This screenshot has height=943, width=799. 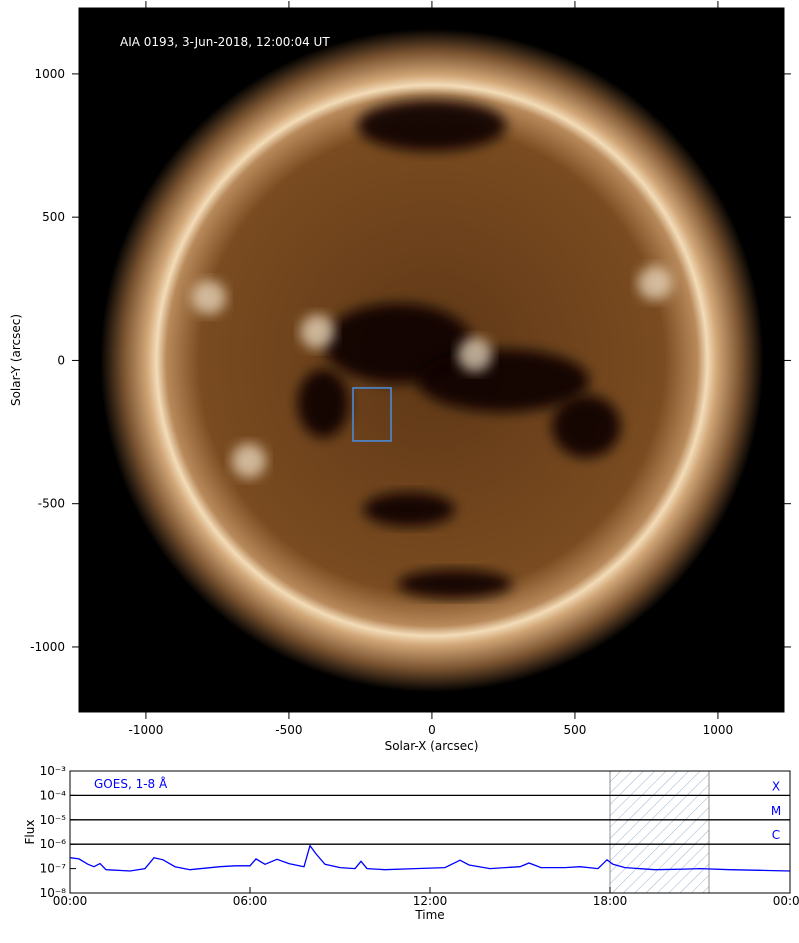 What do you see at coordinates (47, 647) in the screenshot?
I see `y-tick-label: -1000` at bounding box center [47, 647].